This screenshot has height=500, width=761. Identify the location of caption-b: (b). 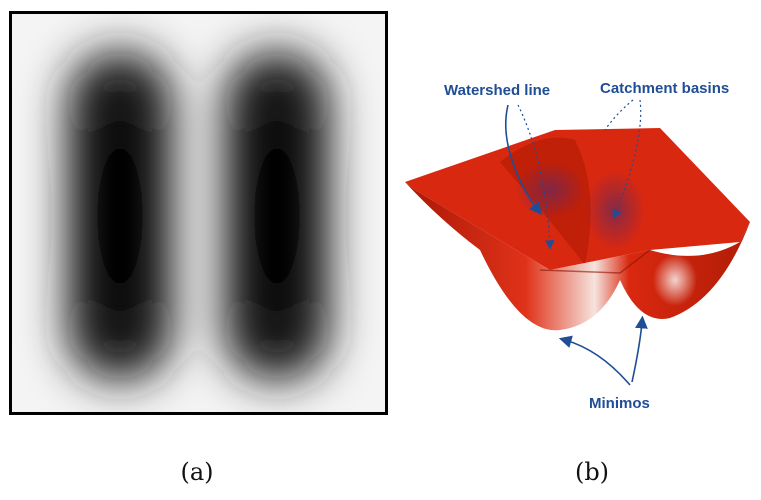
(592, 472).